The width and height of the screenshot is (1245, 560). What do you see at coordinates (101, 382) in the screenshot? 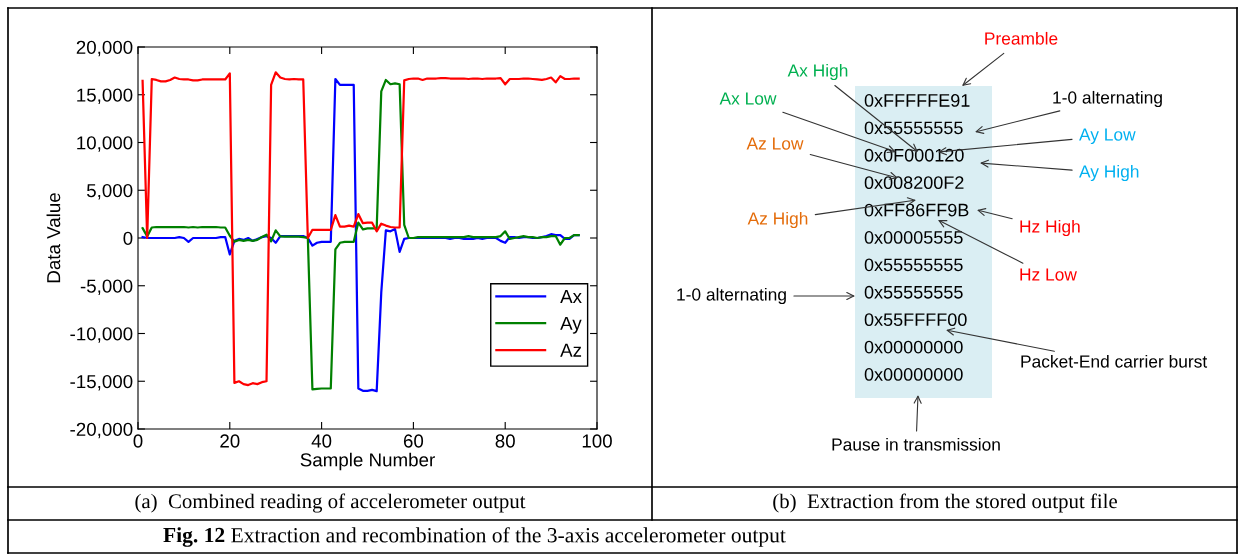
I see `y-tick-label: -15,000` at bounding box center [101, 382].